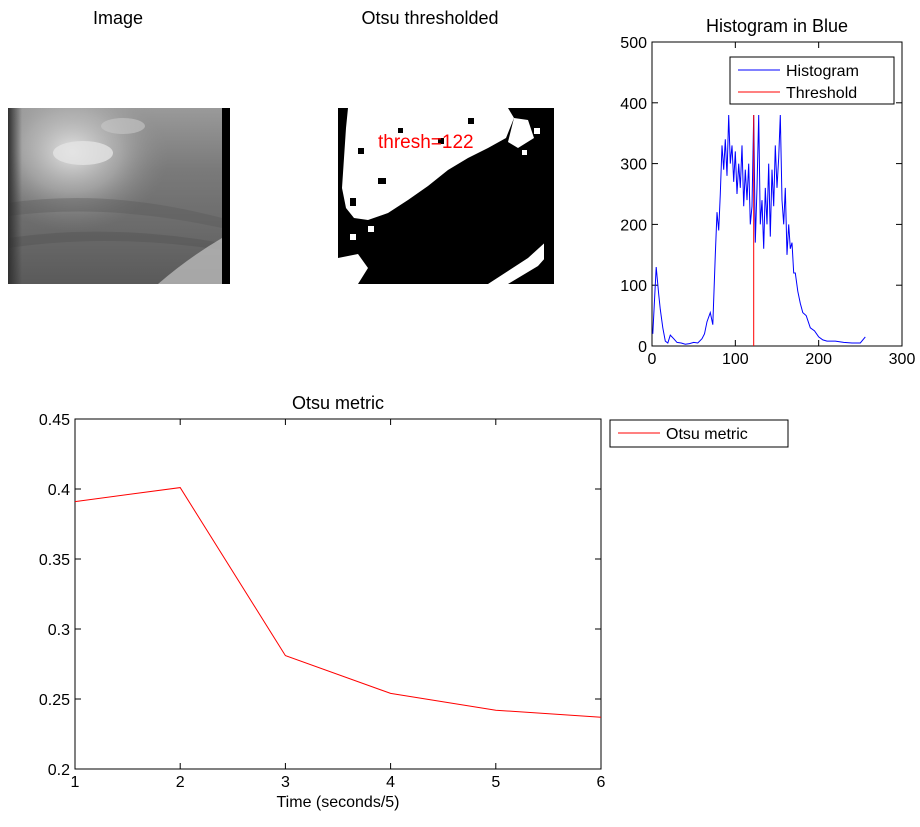  I want to click on histogram-plot-frame, so click(777, 194).